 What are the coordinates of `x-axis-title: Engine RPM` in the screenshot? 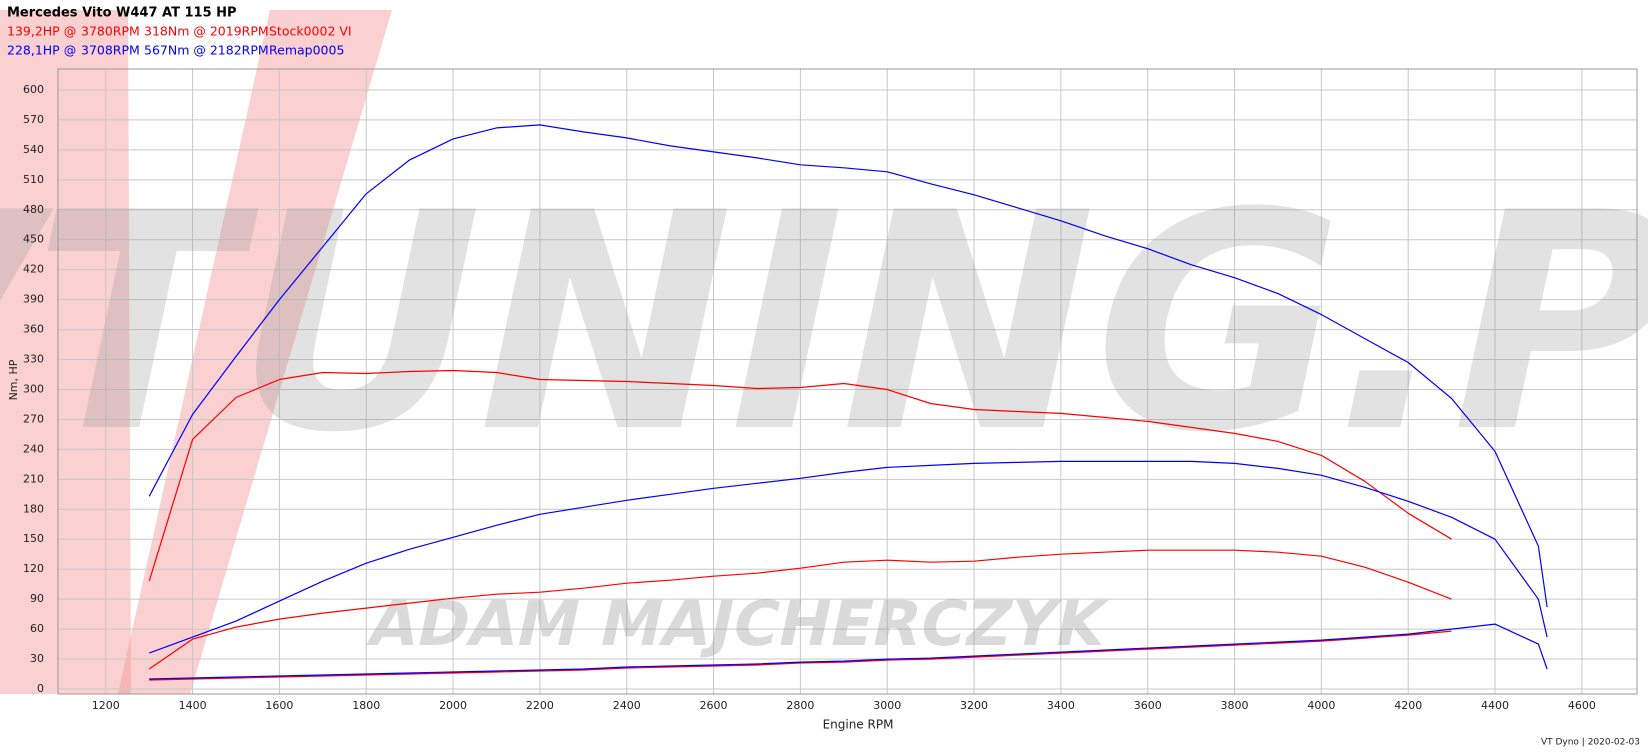 It's located at (858, 725).